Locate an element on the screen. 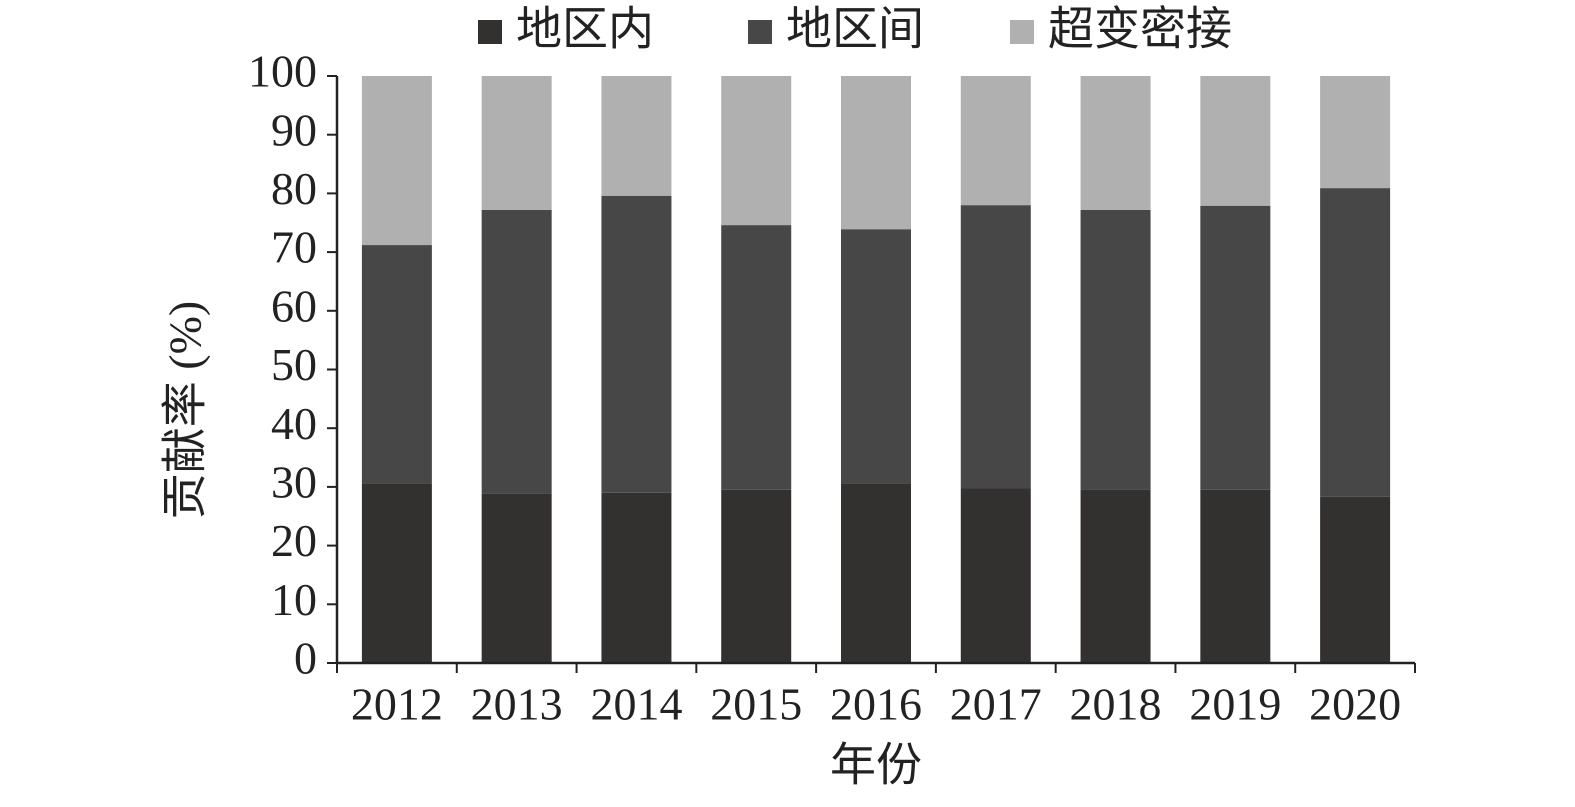  x-axis-label: 年份 is located at coordinates (876, 765).